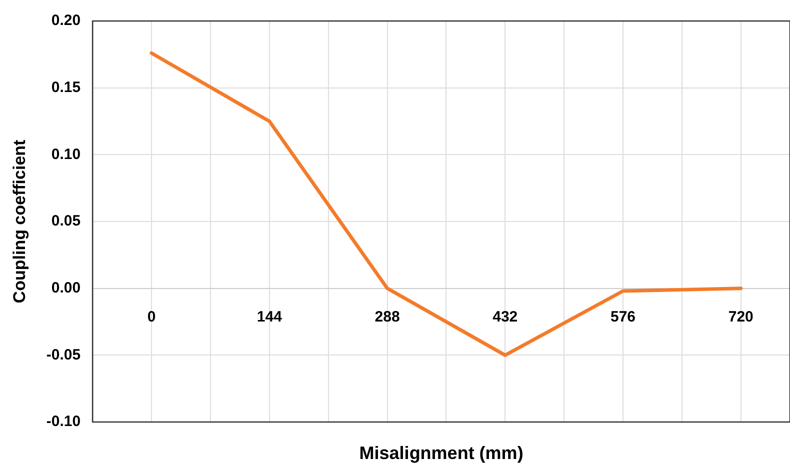 The width and height of the screenshot is (790, 472). I want to click on x-tick-label: 720, so click(741, 317).